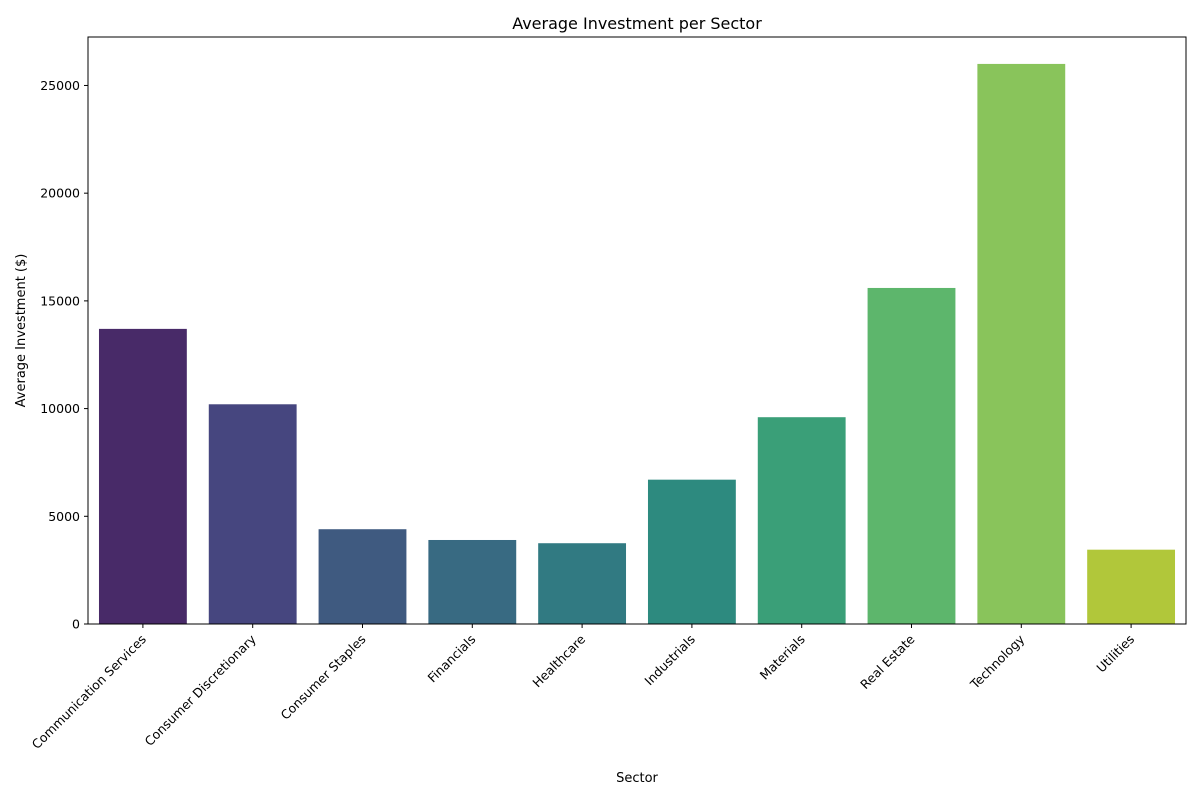 The image size is (1200, 804). Describe the element at coordinates (142, 476) in the screenshot. I see `bar-communication-services` at that location.